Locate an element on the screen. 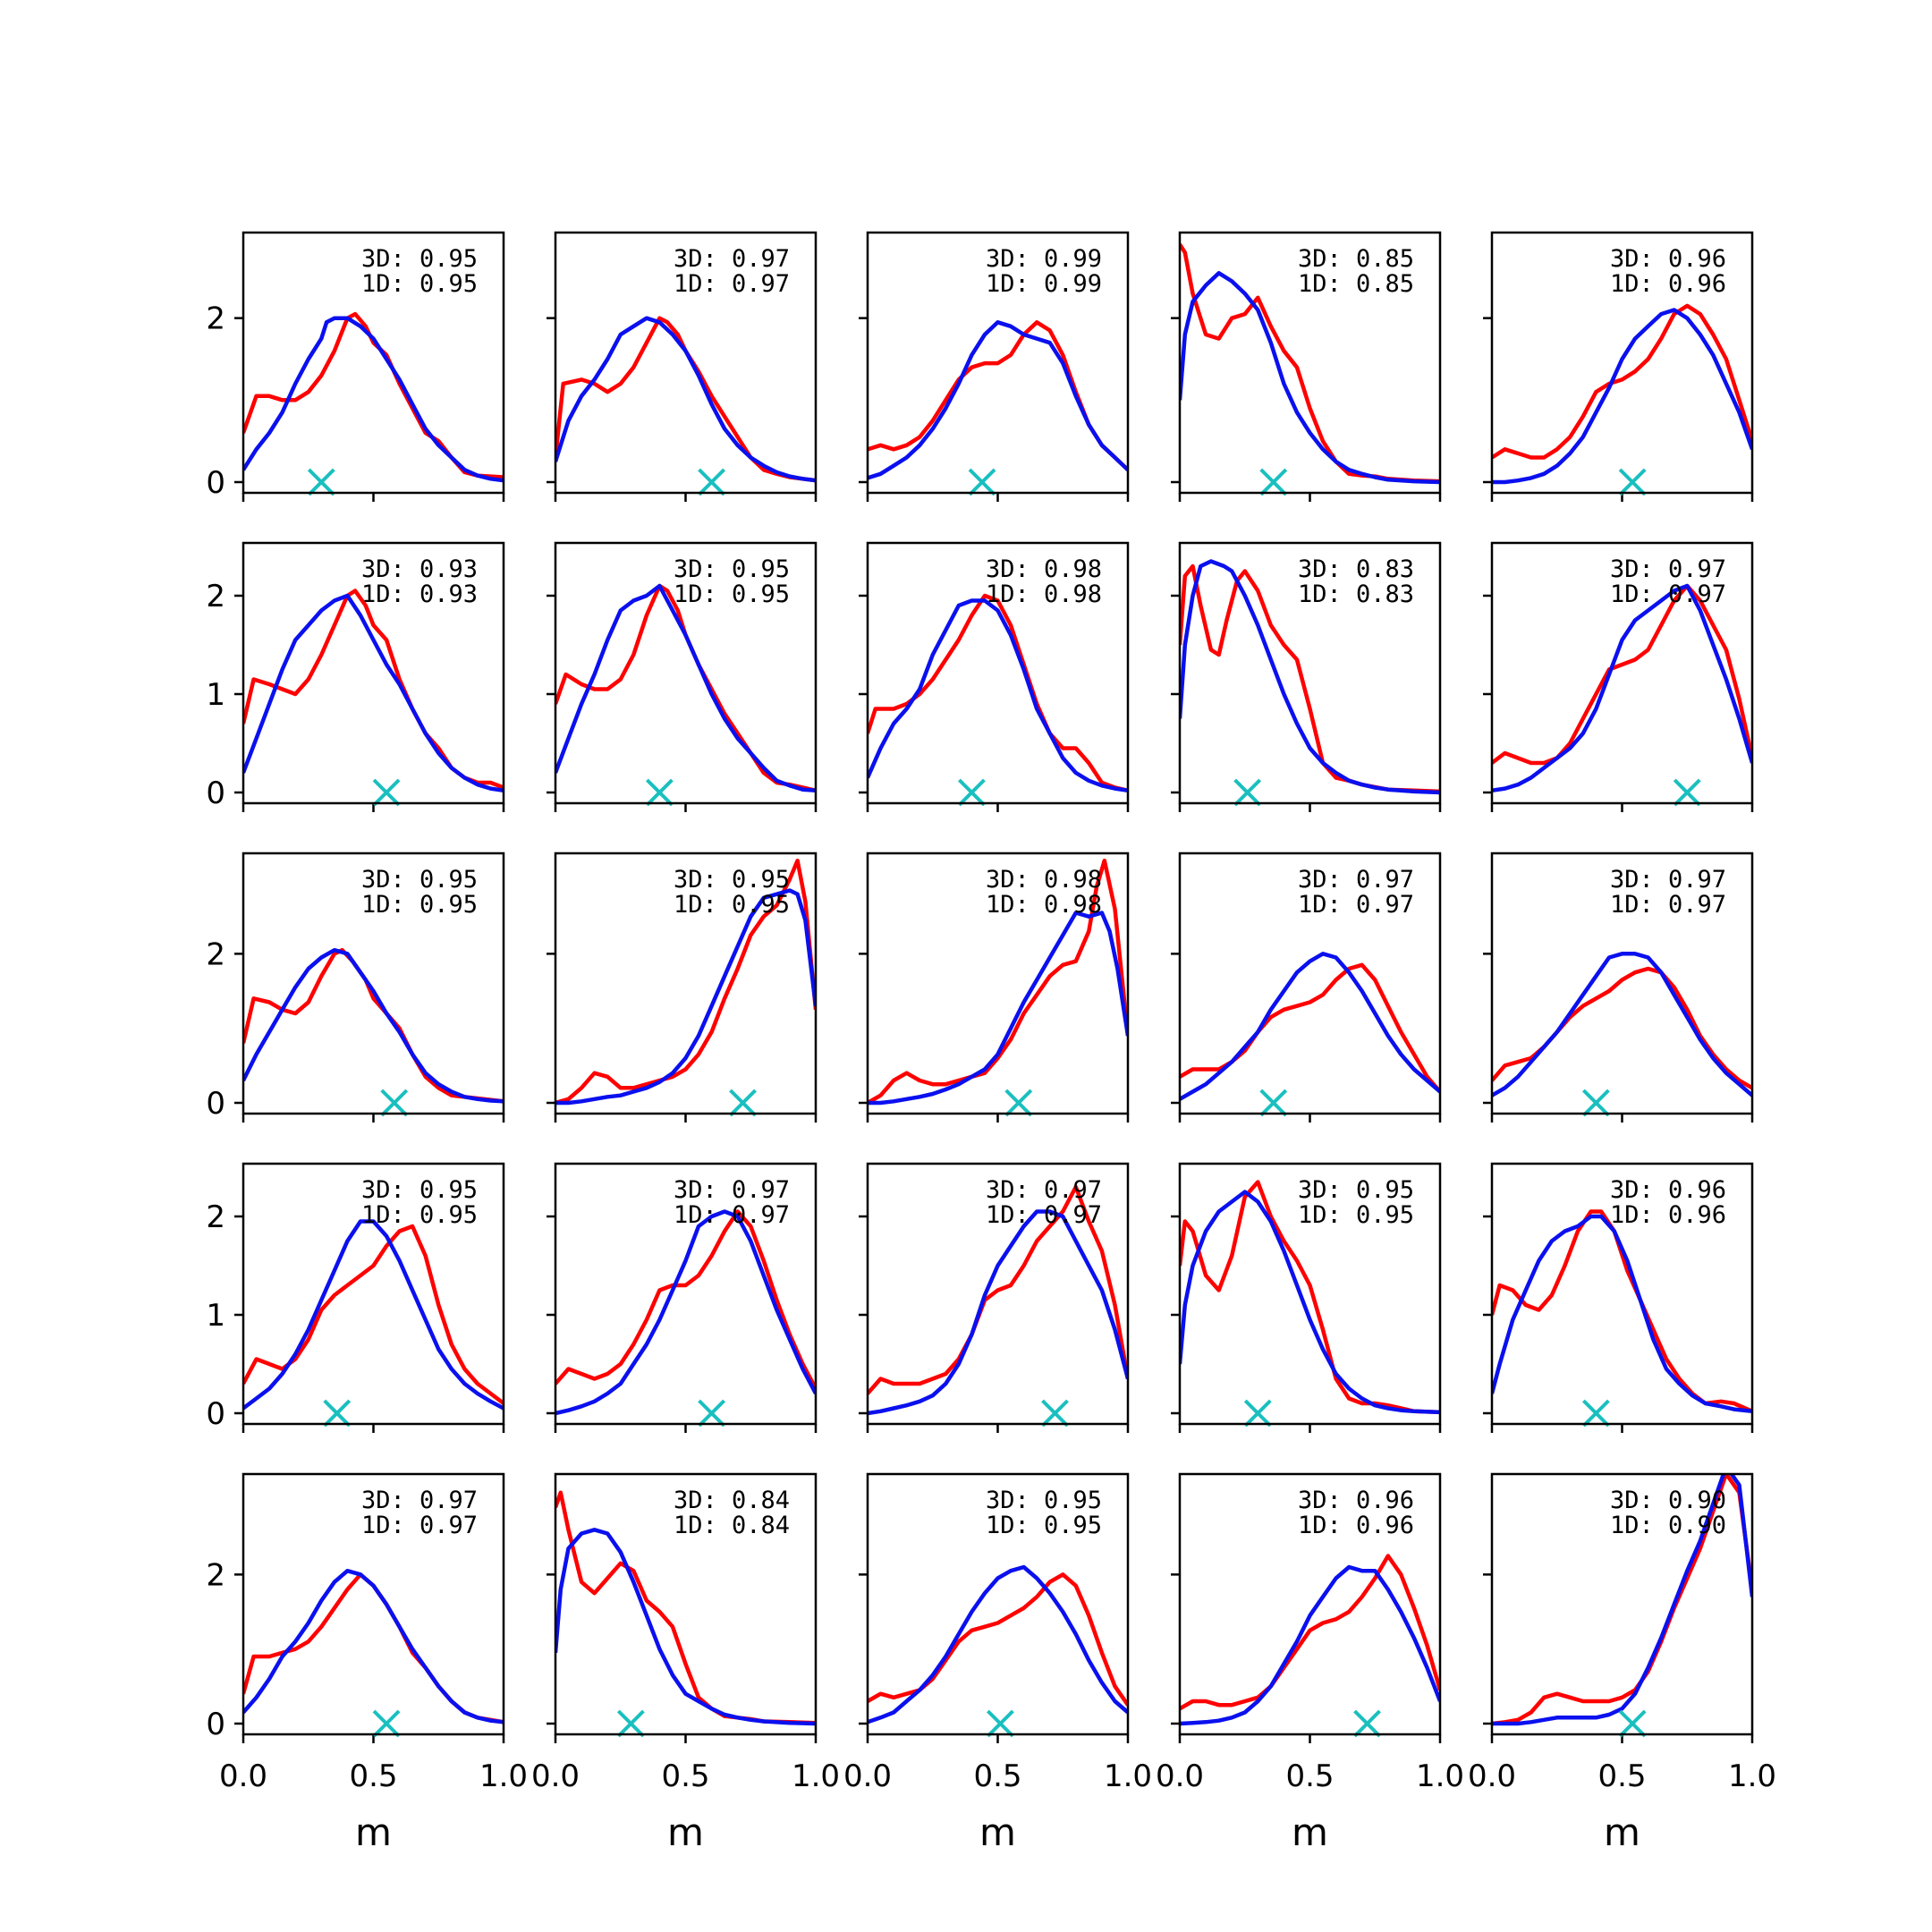  y-tick-label: 1 is located at coordinates (215, 1316).